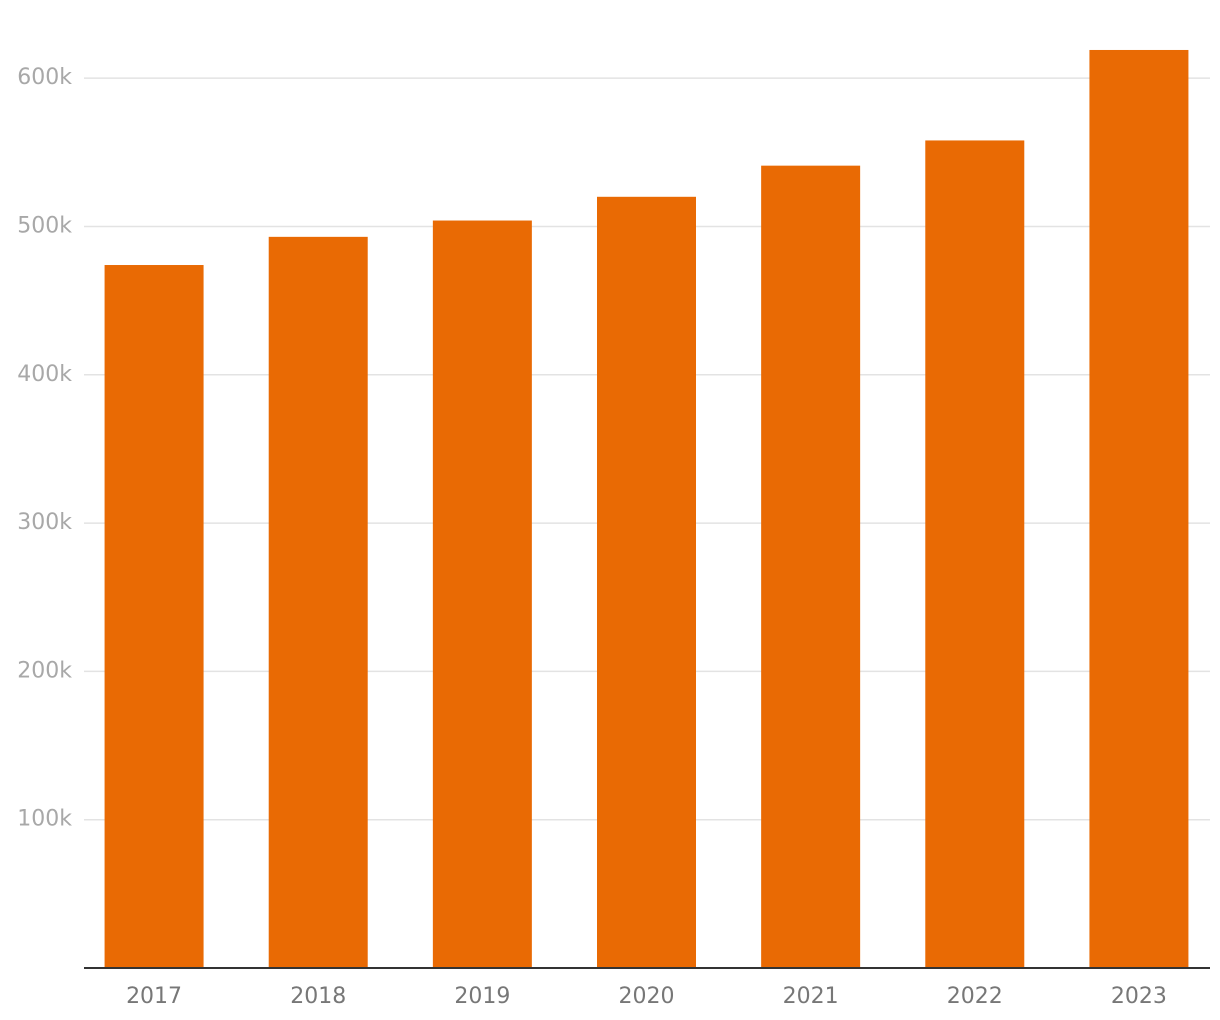  I want to click on x-tick-label: 2017, so click(154, 996).